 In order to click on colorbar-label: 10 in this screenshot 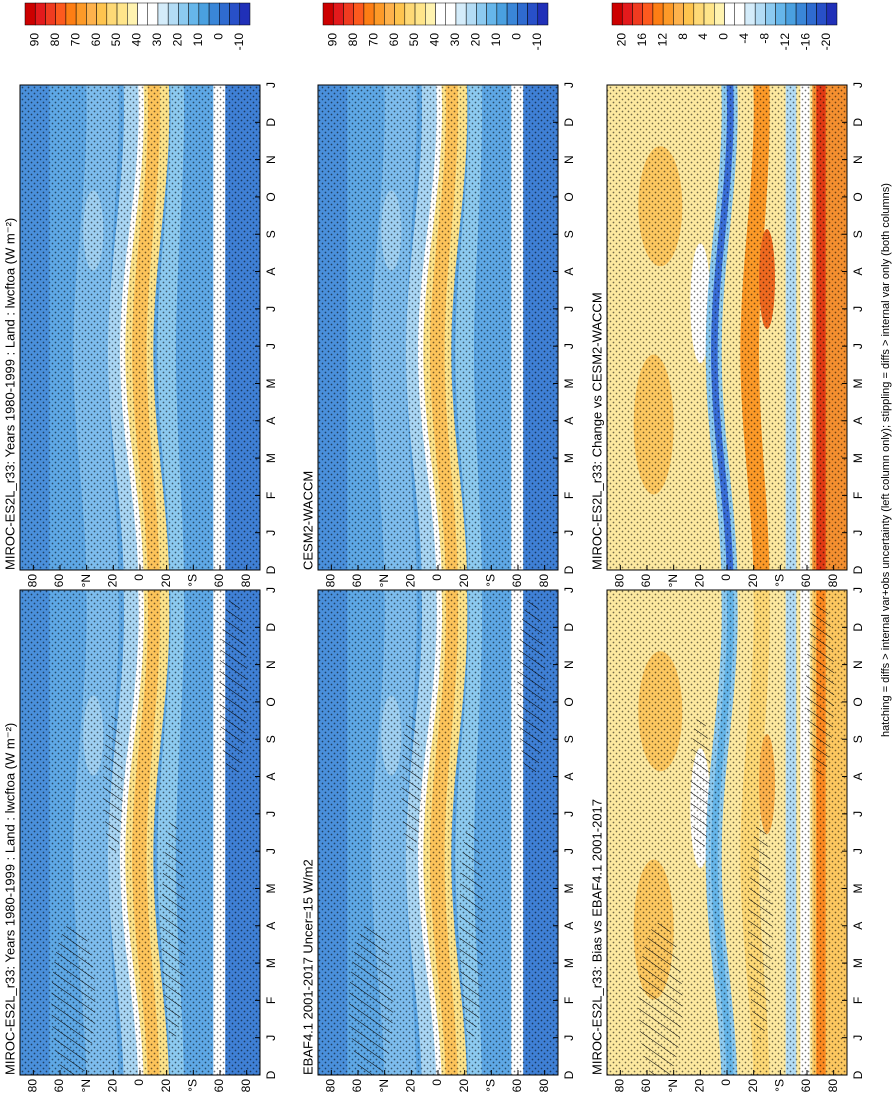, I will do `click(496, 40)`.